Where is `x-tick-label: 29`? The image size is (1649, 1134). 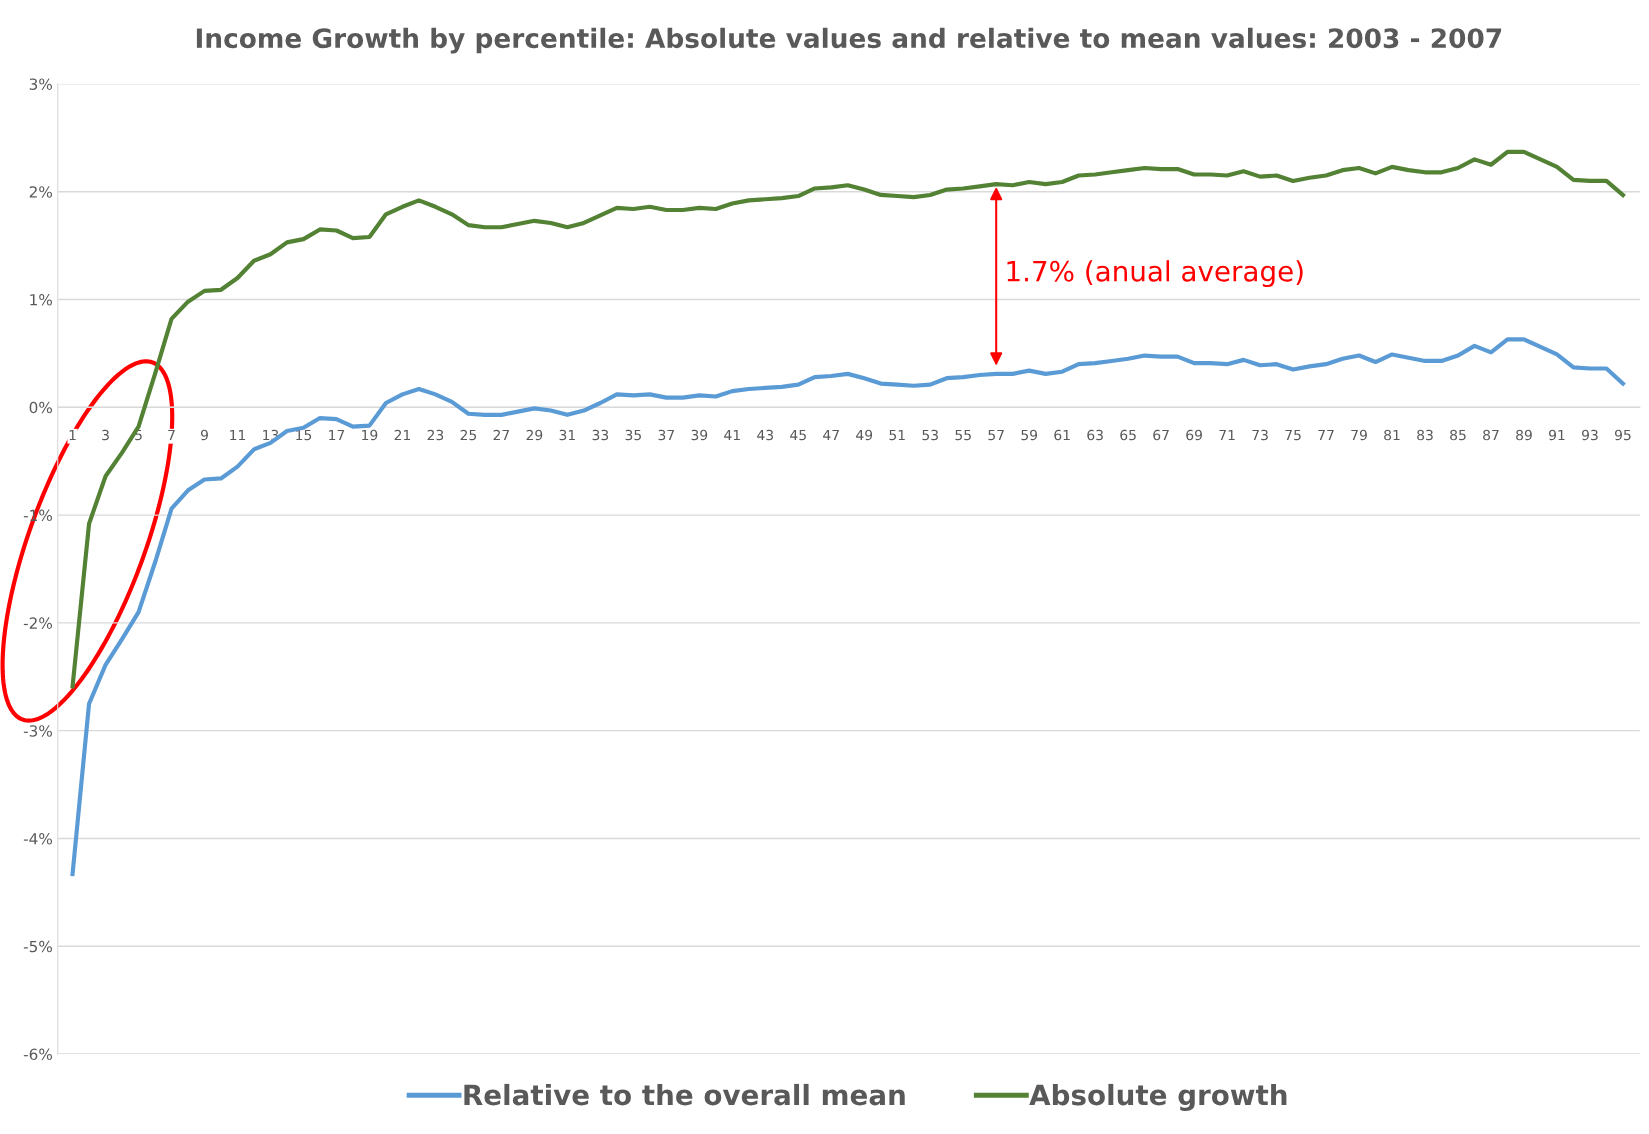
x-tick-label: 29 is located at coordinates (534, 435).